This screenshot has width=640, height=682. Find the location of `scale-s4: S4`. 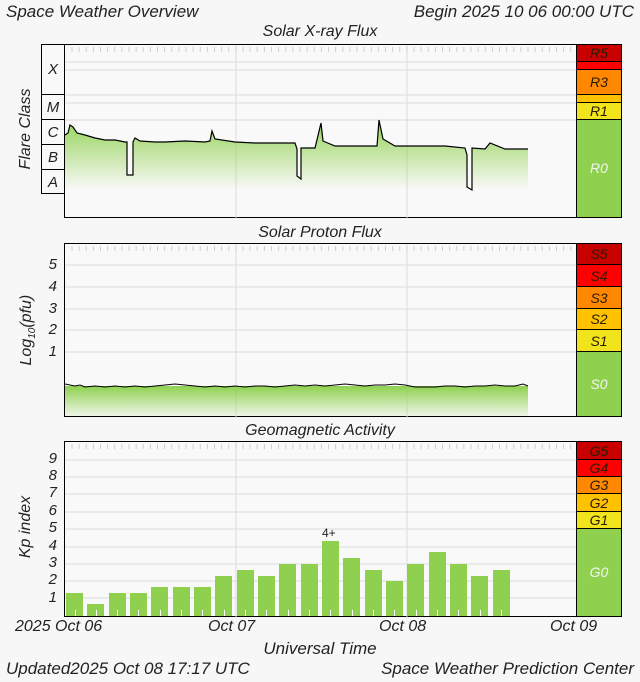

scale-s4: S4 is located at coordinates (599, 276).